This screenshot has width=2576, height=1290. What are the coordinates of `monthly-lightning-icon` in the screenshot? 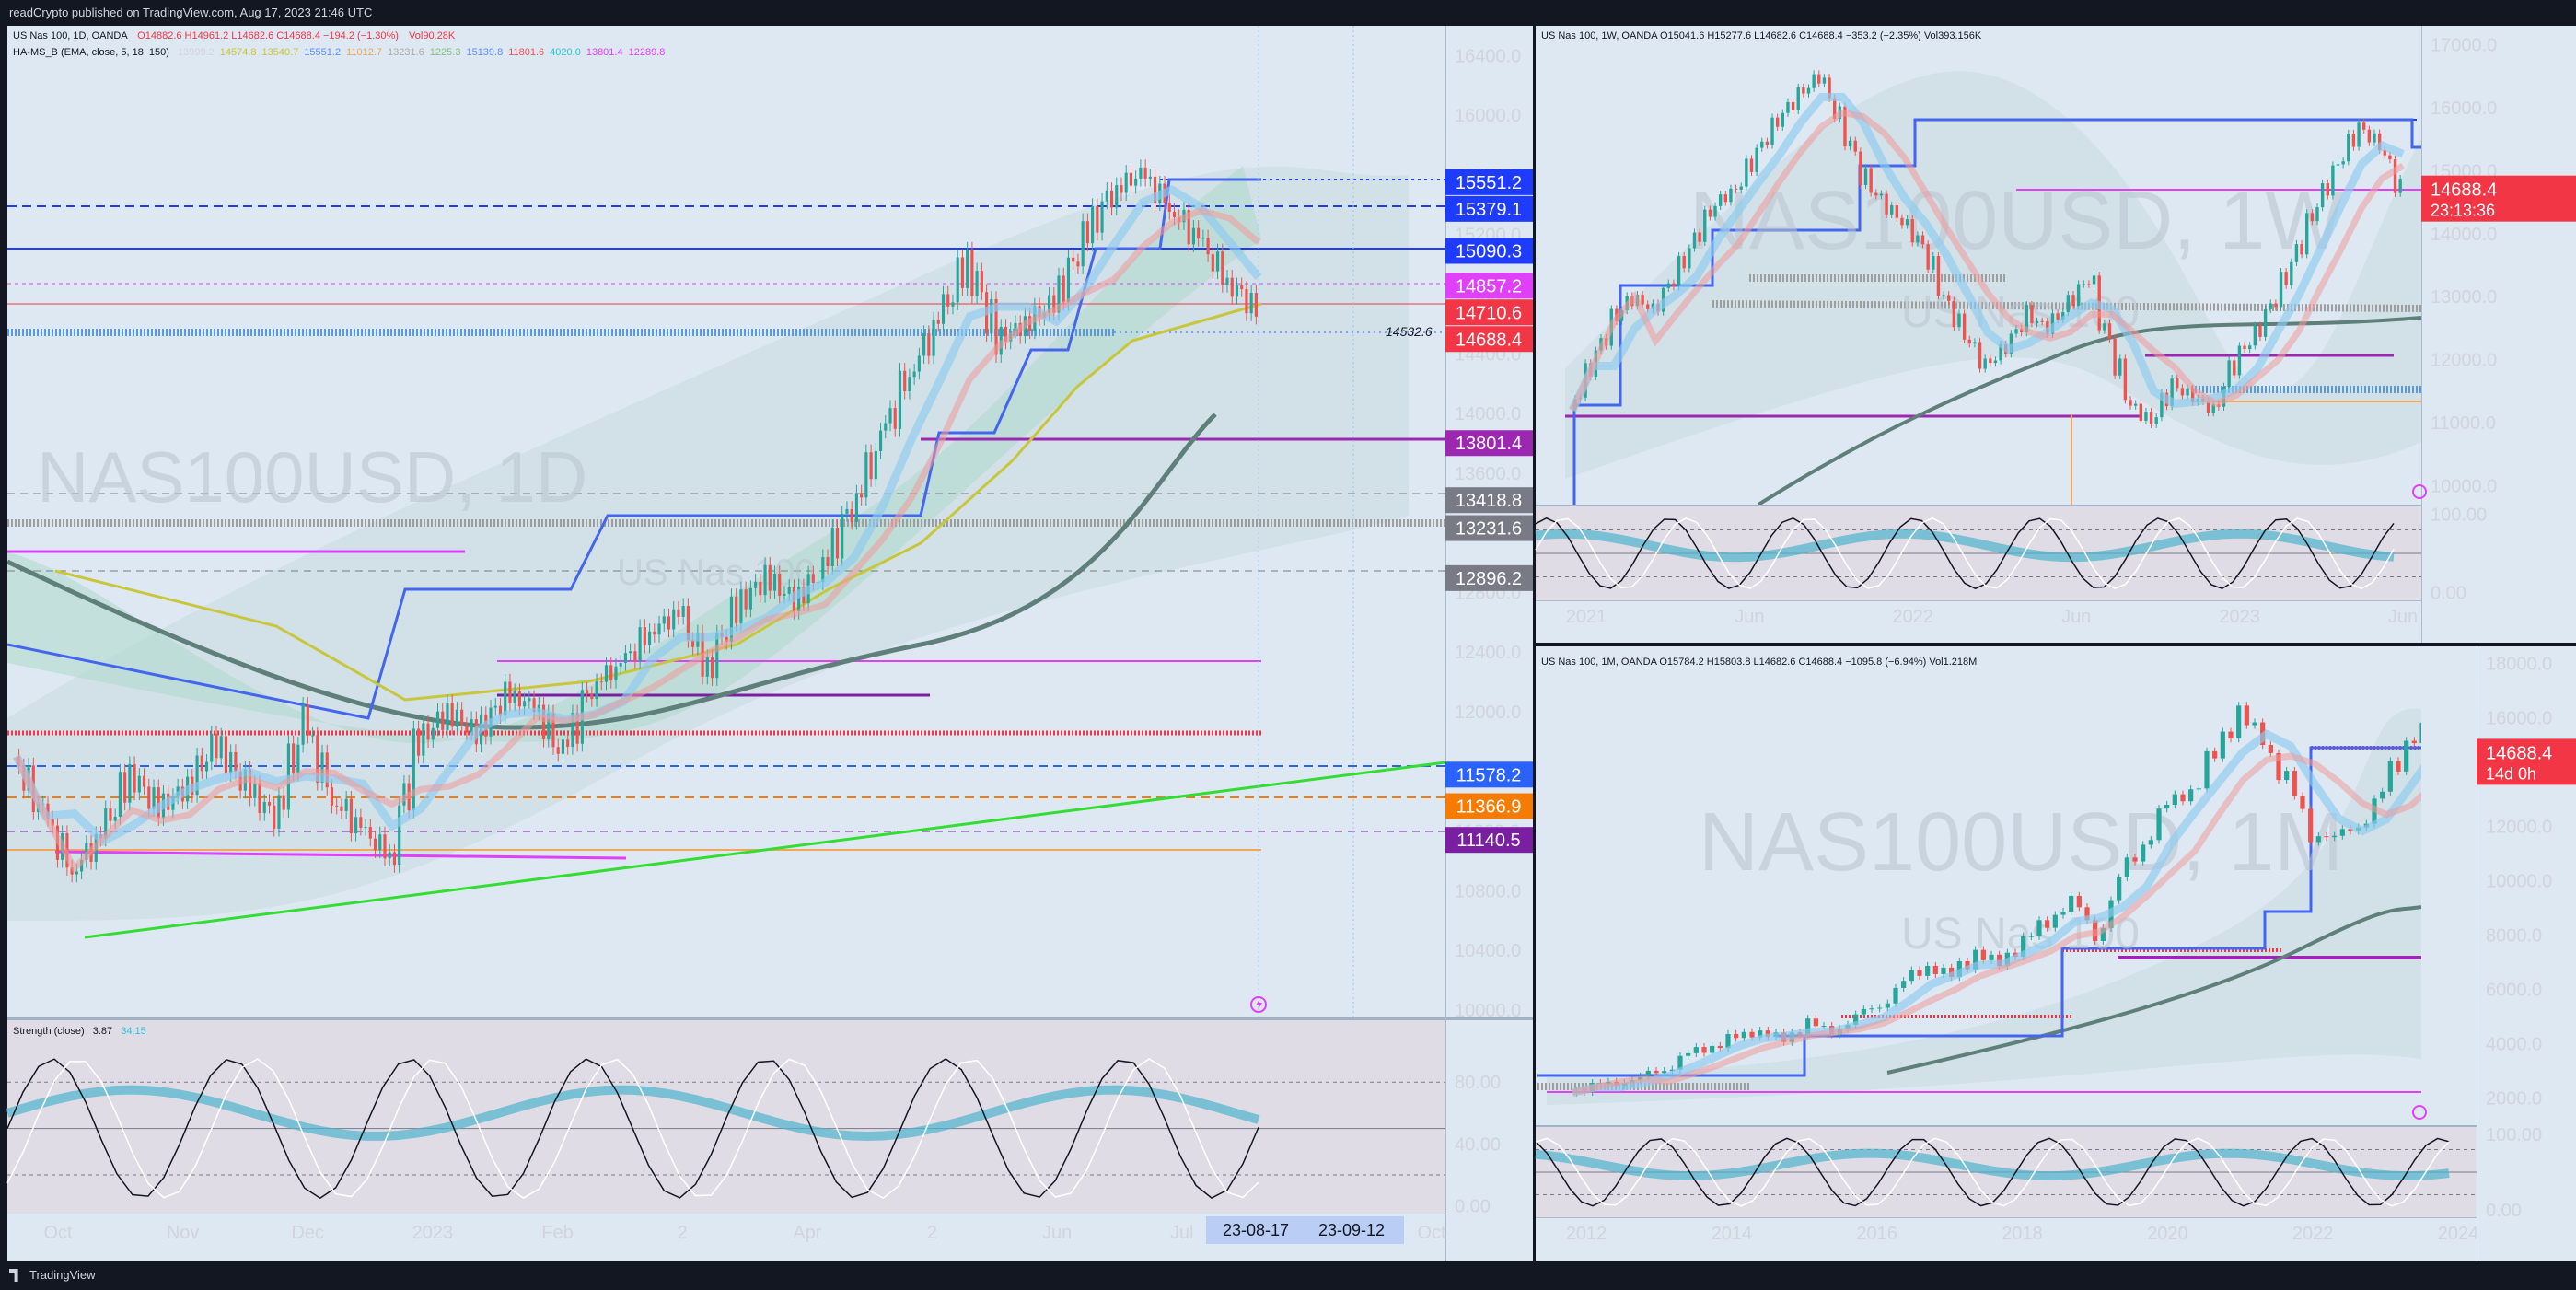 It's located at (2419, 1112).